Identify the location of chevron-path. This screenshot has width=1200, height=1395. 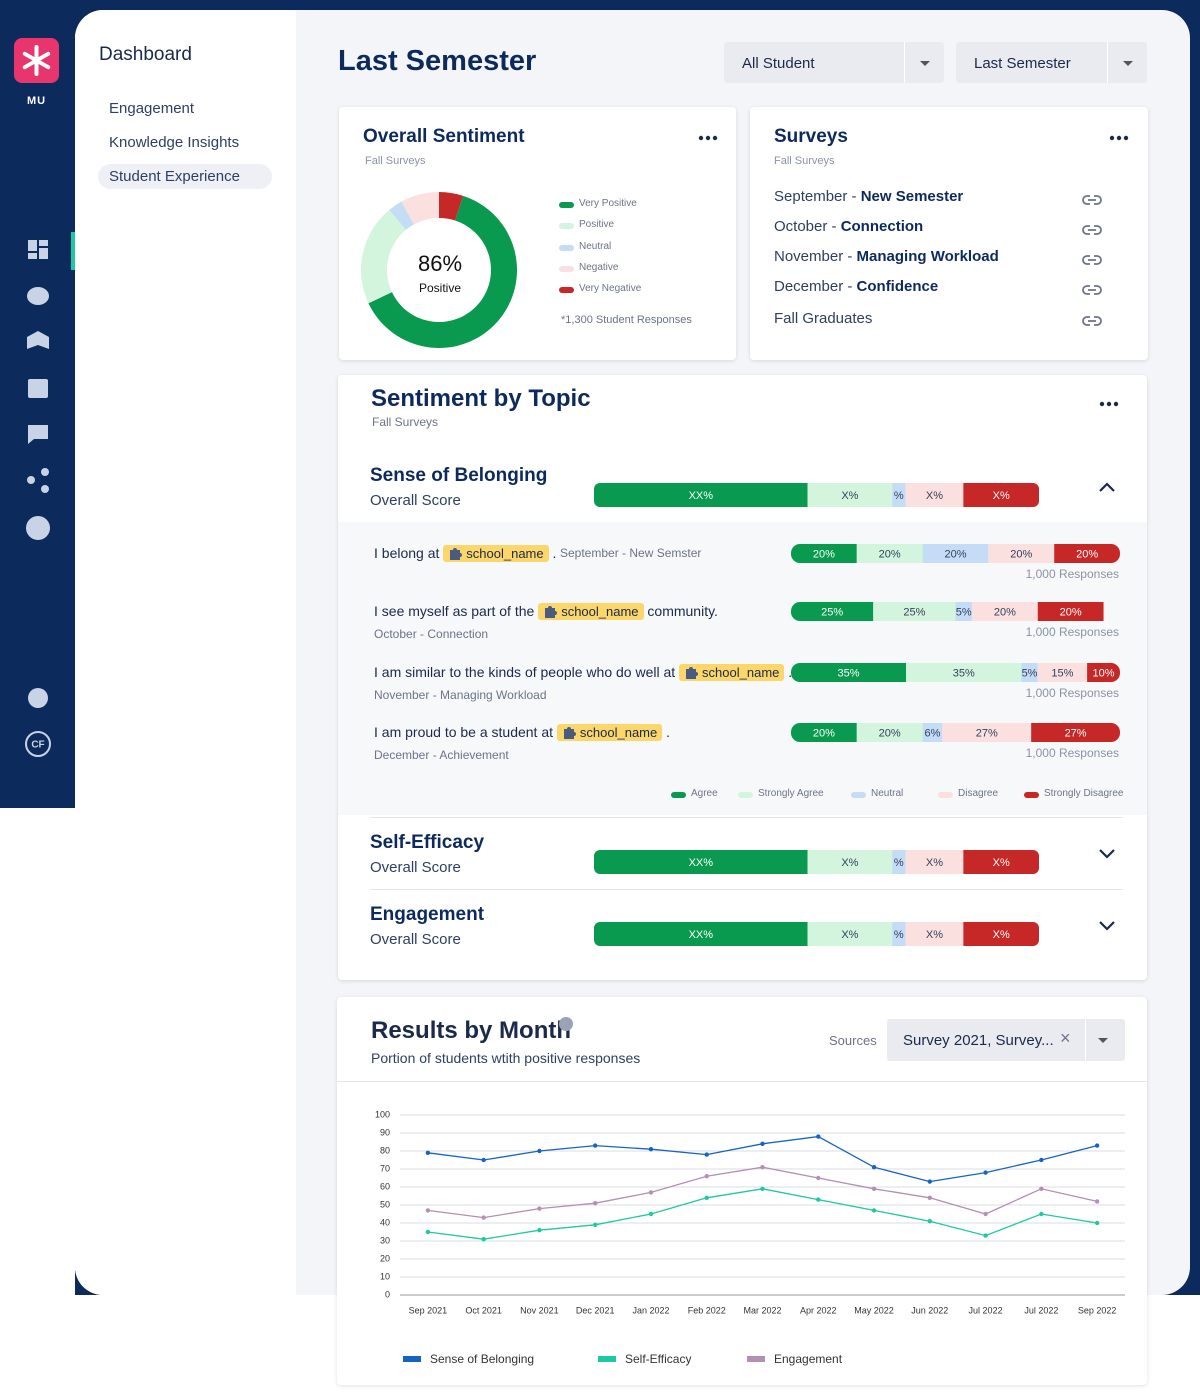
(1107, 854).